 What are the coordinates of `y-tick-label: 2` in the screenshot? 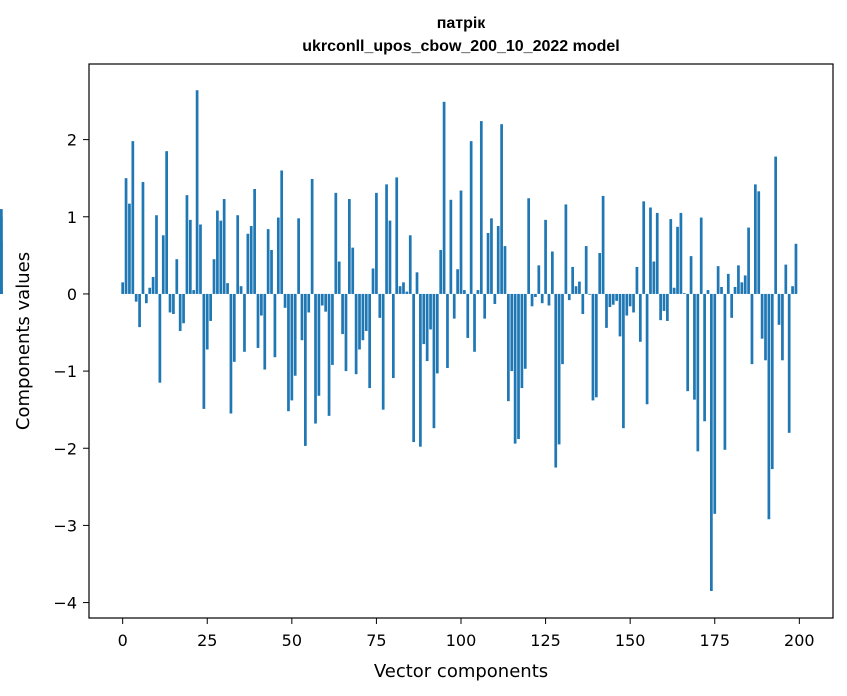 It's located at (72, 140).